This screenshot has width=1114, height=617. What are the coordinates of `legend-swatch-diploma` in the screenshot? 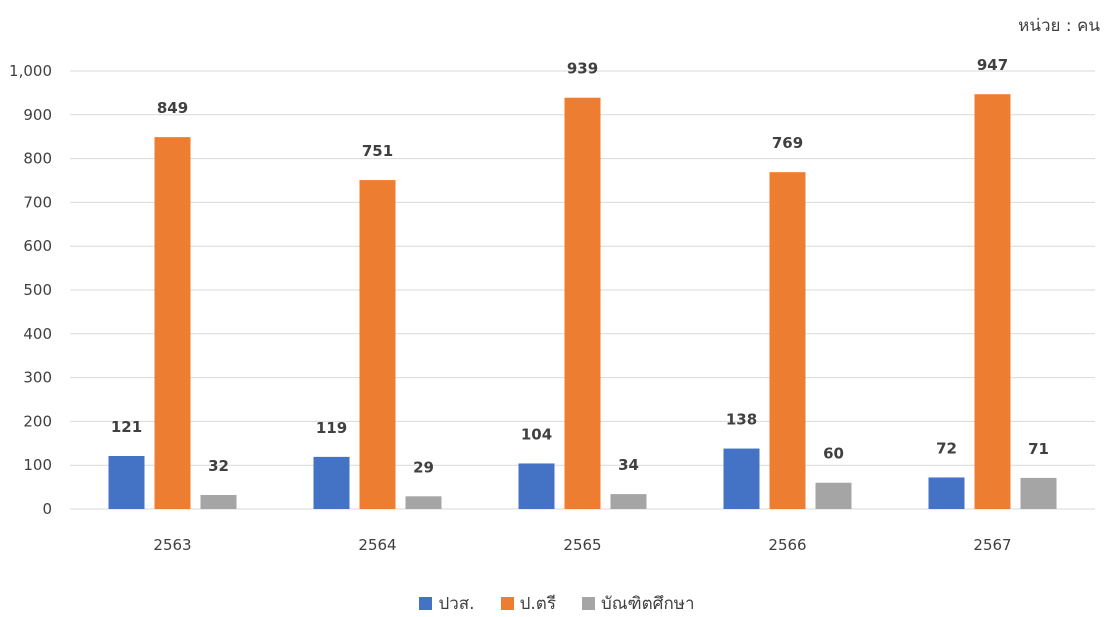 It's located at (426, 603).